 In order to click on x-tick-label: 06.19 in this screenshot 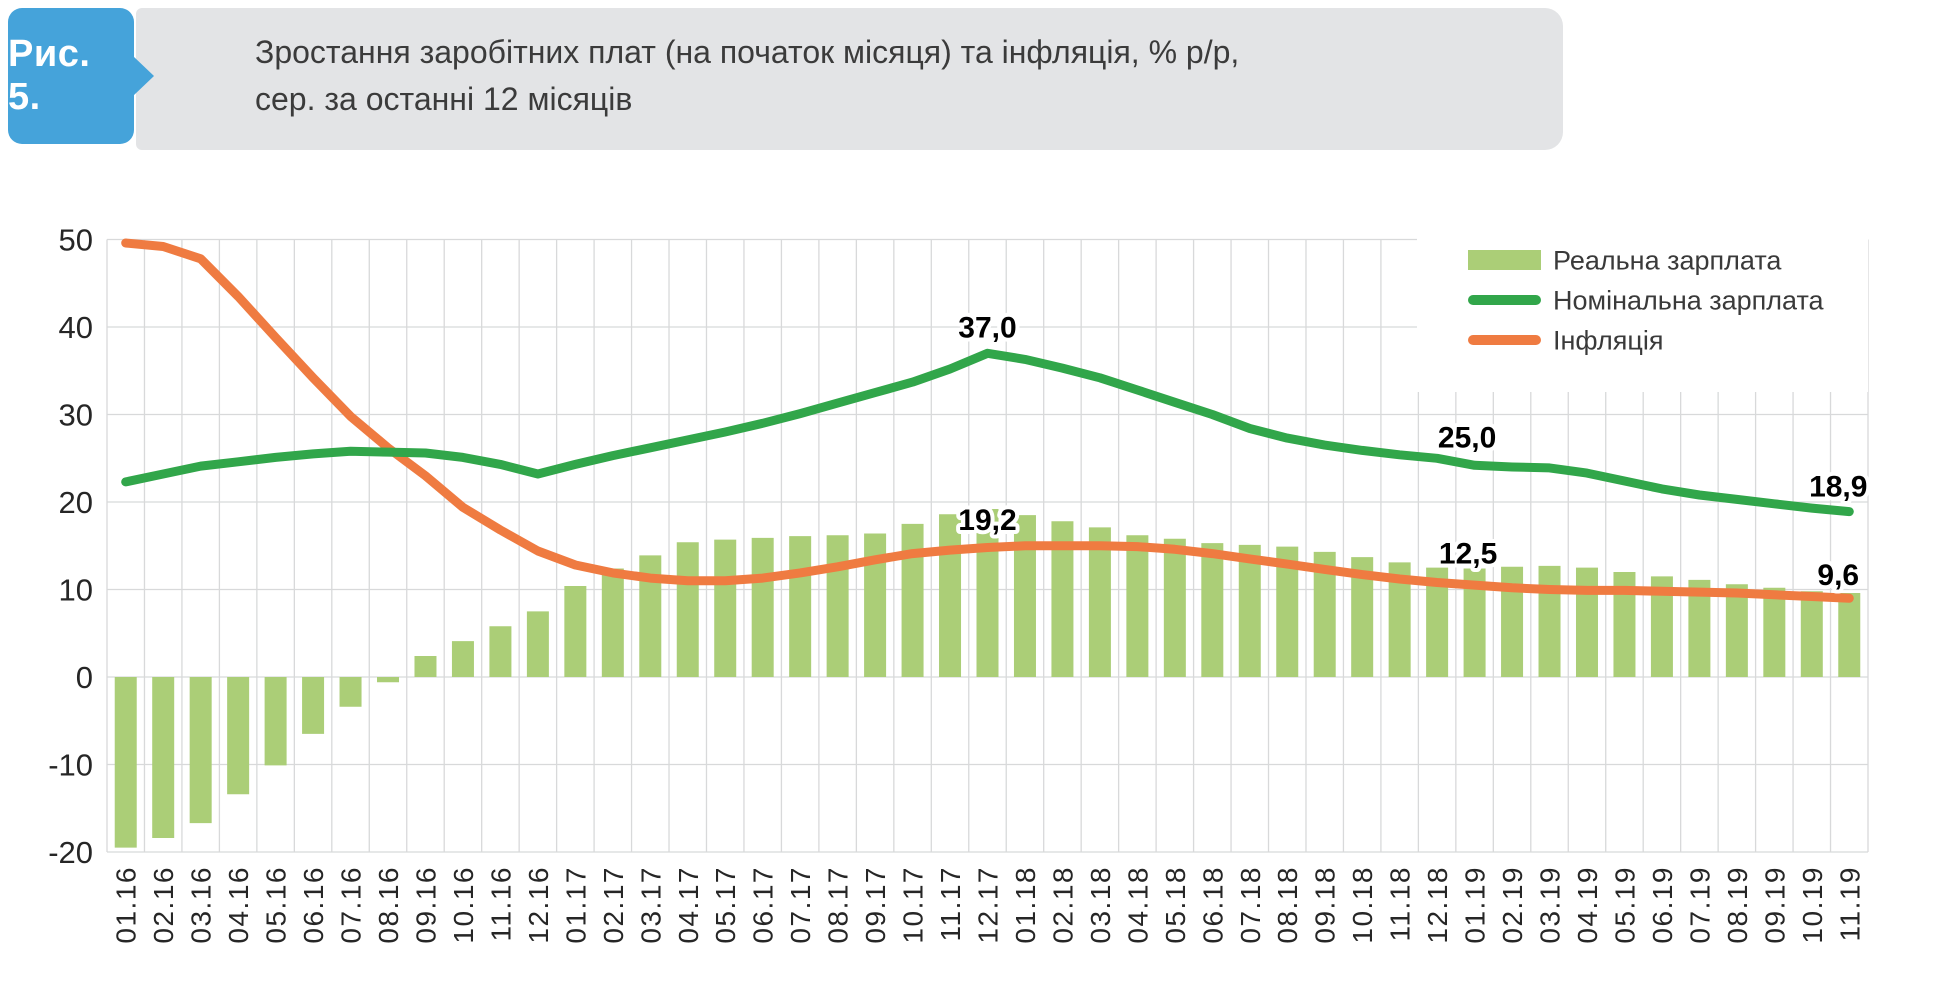, I will do `click(1662, 905)`.